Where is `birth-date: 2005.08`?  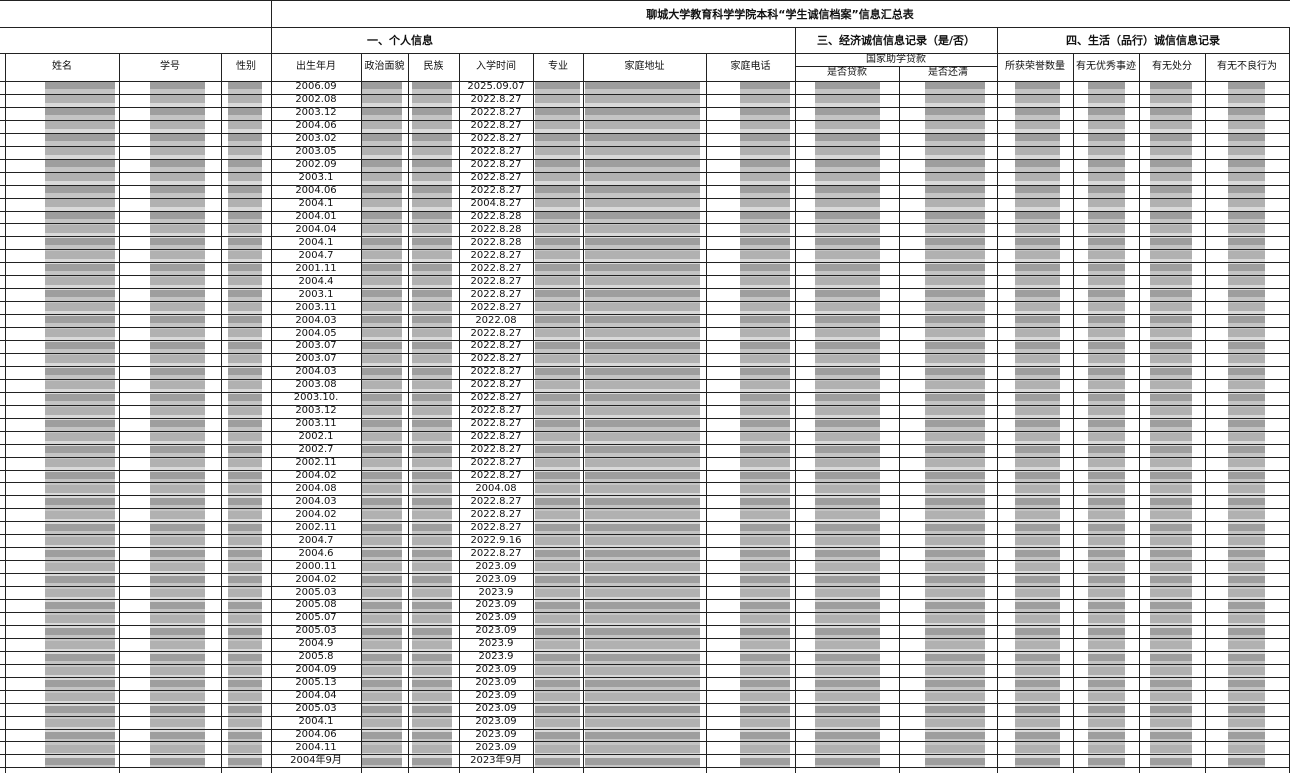
birth-date: 2005.08 is located at coordinates (316, 605).